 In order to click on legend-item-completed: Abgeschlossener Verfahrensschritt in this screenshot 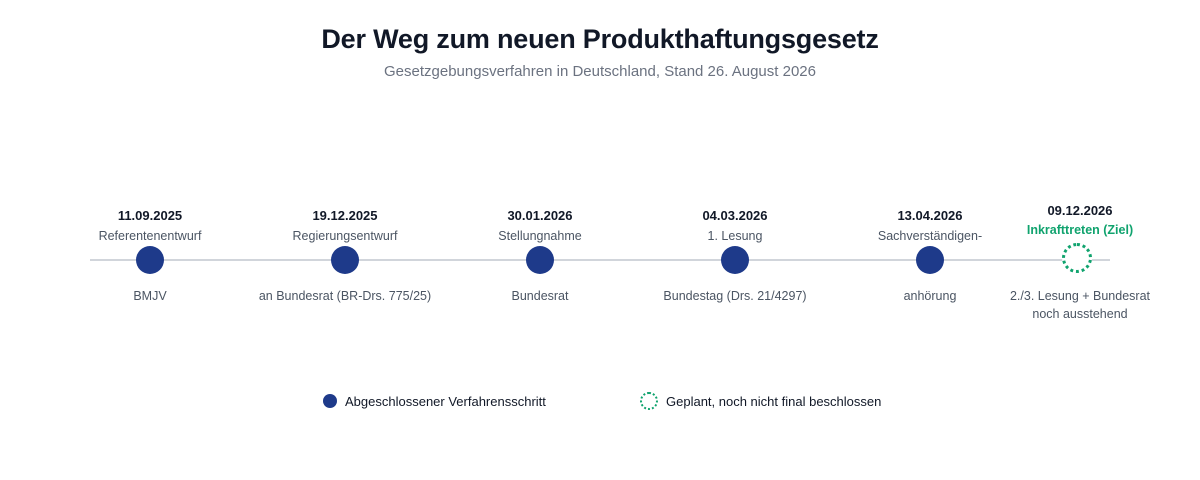, I will do `click(434, 401)`.